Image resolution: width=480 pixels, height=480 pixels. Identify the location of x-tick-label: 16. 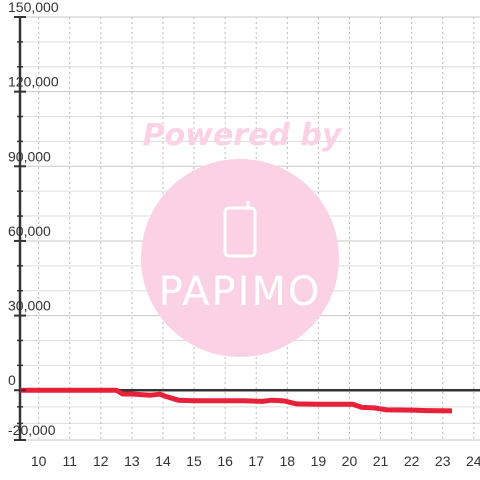
(225, 461).